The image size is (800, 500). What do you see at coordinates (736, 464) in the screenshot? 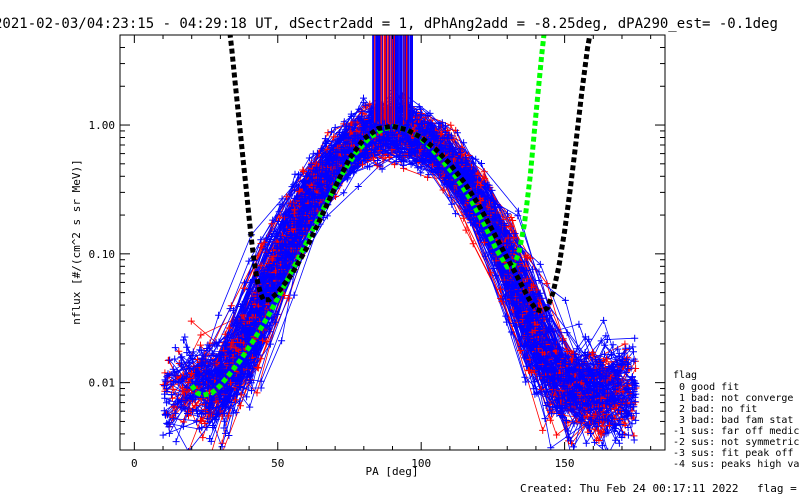
I see `legend-item-7: -4 sus: peaks high va` at bounding box center [736, 464].